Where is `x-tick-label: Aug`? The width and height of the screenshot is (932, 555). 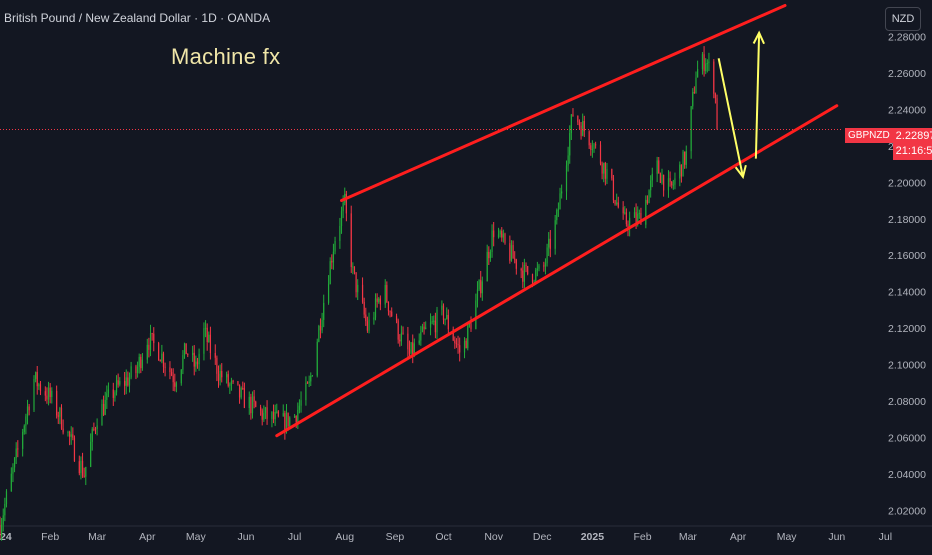
x-tick-label: Aug is located at coordinates (344, 537).